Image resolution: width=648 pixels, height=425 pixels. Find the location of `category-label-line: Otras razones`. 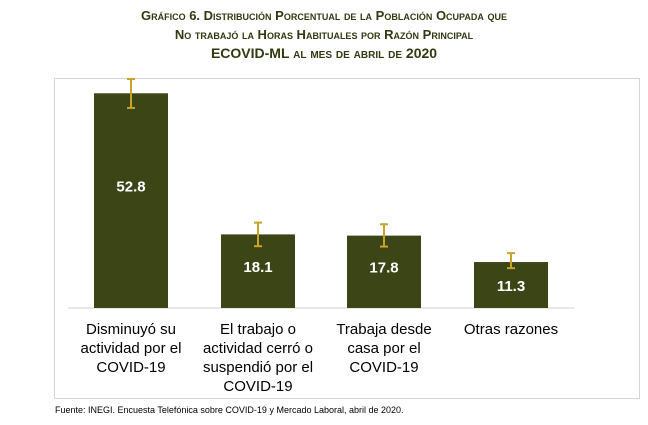

category-label-line: Otras razones is located at coordinates (511, 329).